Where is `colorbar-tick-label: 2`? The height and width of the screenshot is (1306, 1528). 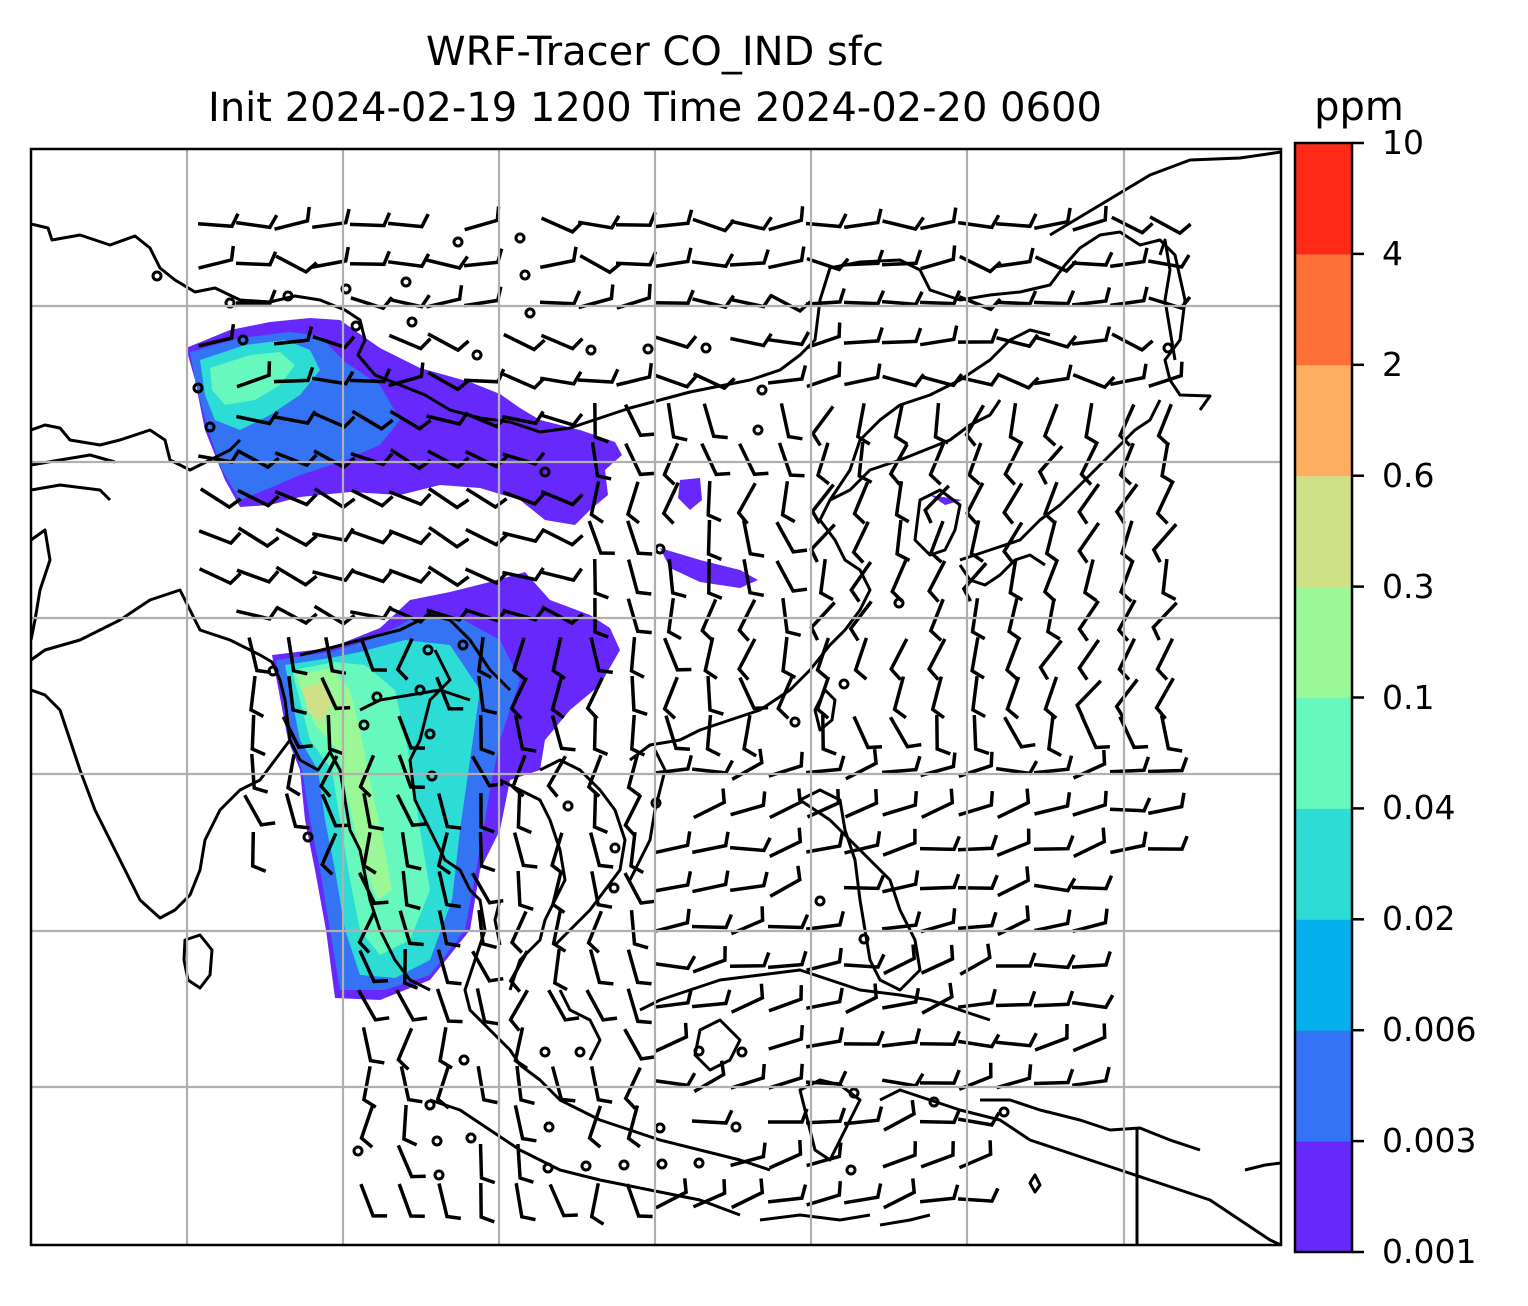 colorbar-tick-label: 2 is located at coordinates (1392, 364).